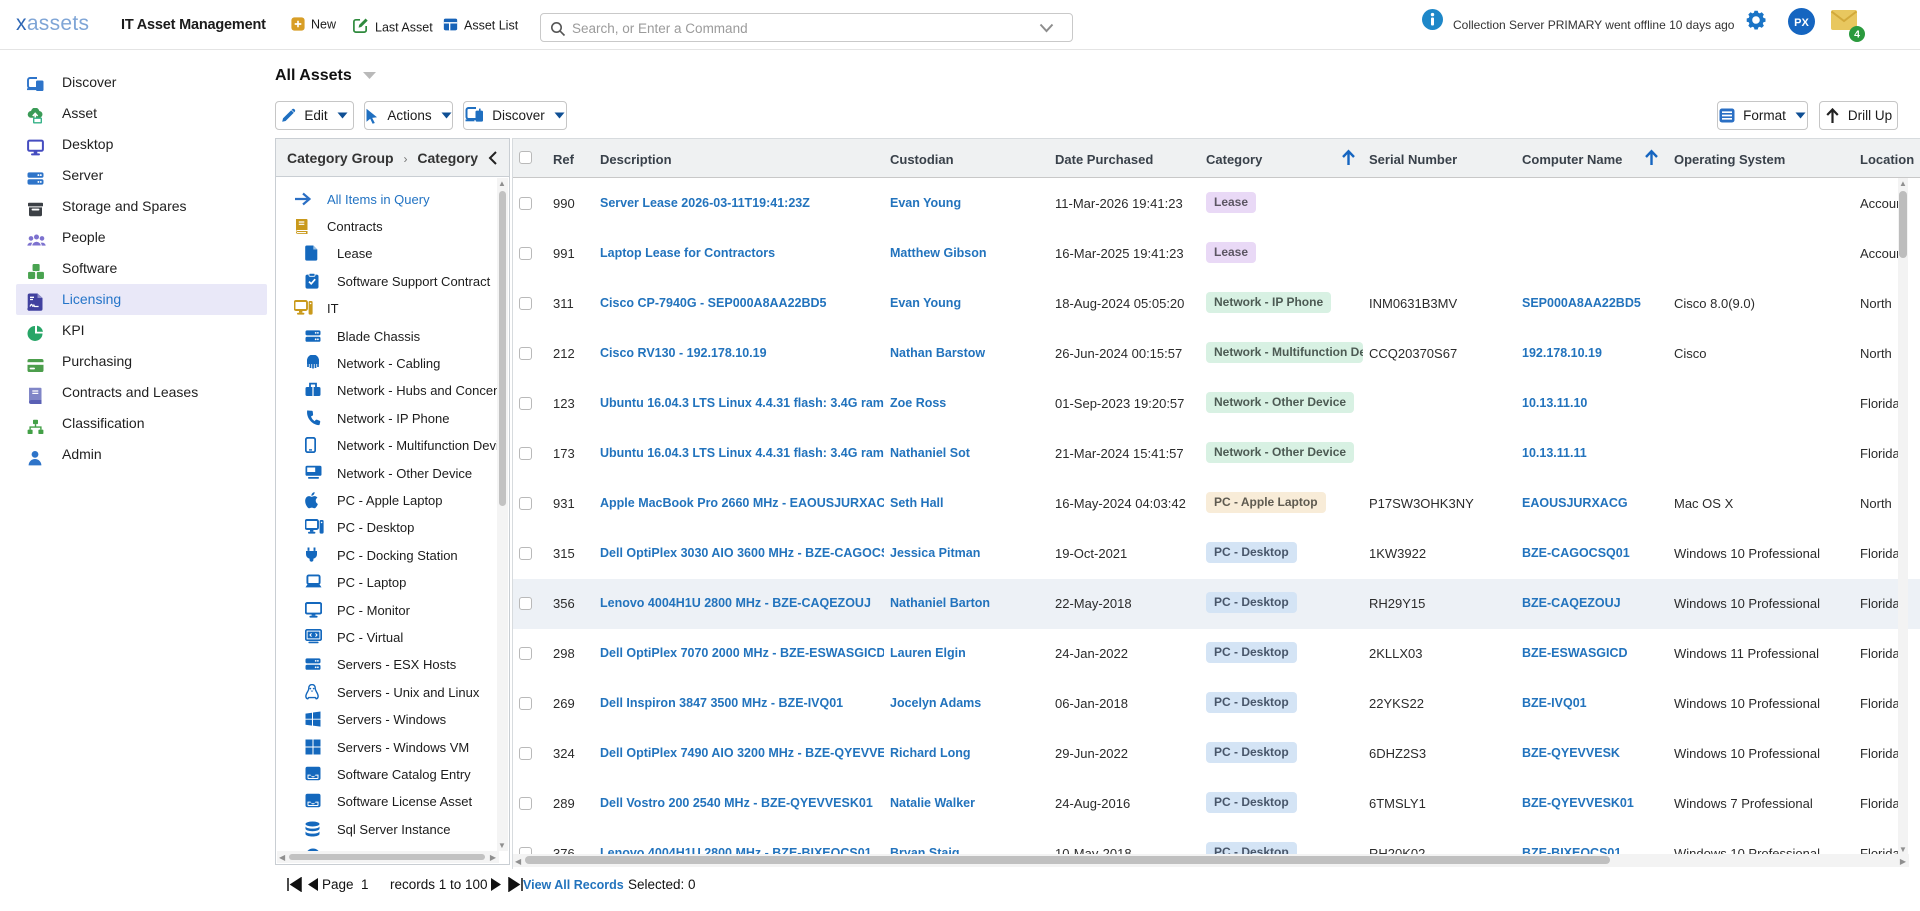  Describe the element at coordinates (1801, 23) in the screenshot. I see `svg-text: PX` at that location.